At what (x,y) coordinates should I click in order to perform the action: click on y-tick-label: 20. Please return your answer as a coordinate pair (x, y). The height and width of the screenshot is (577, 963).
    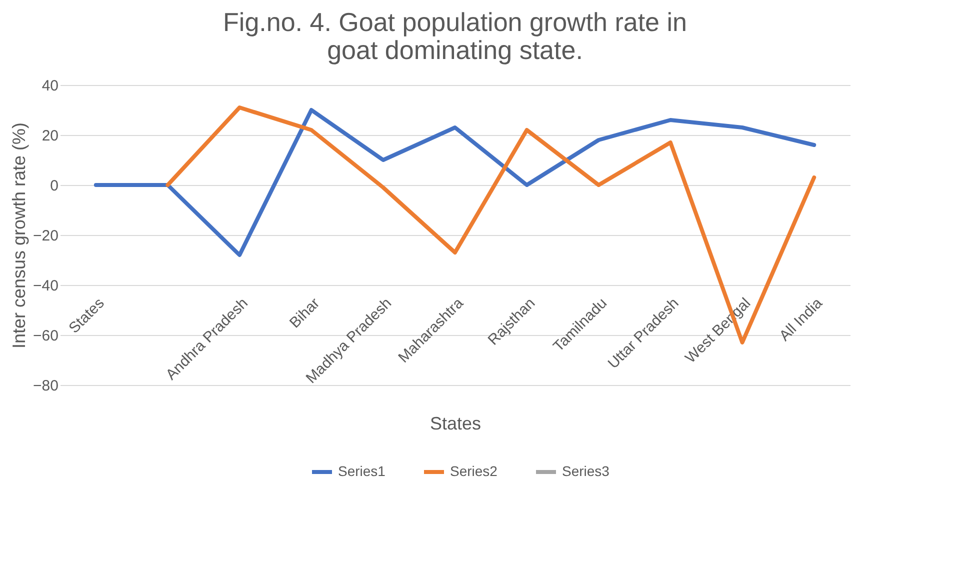
    Looking at the image, I should click on (50, 136).